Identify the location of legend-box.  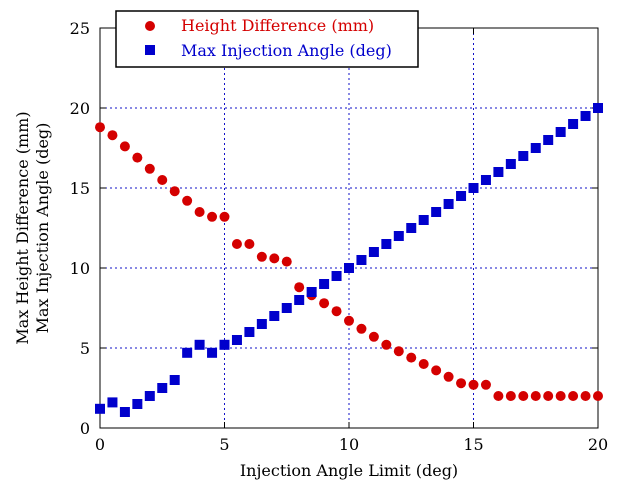
(267, 39).